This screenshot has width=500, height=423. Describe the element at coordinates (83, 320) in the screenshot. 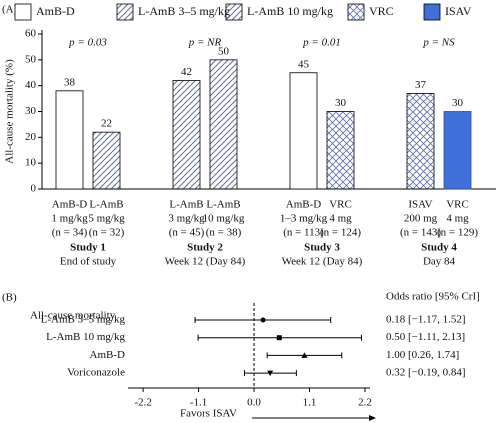

I see `row-label: L-AmB 3–5 mg/kg` at that location.